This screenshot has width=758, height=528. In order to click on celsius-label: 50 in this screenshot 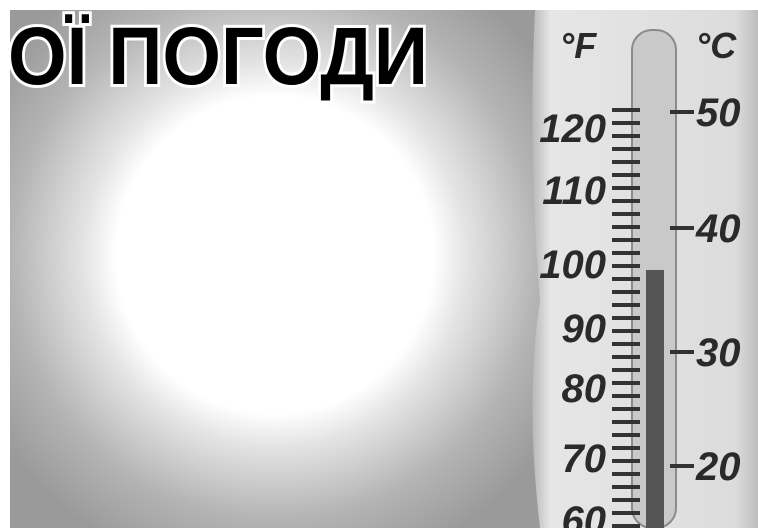, I will do `click(718, 113)`.